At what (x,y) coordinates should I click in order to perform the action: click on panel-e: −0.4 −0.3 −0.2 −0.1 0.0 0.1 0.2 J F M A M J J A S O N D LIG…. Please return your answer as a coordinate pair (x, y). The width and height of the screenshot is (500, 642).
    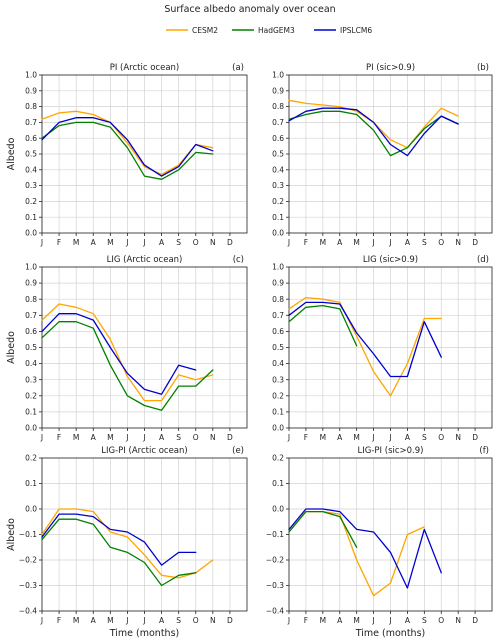
    Looking at the image, I should click on (127, 542).